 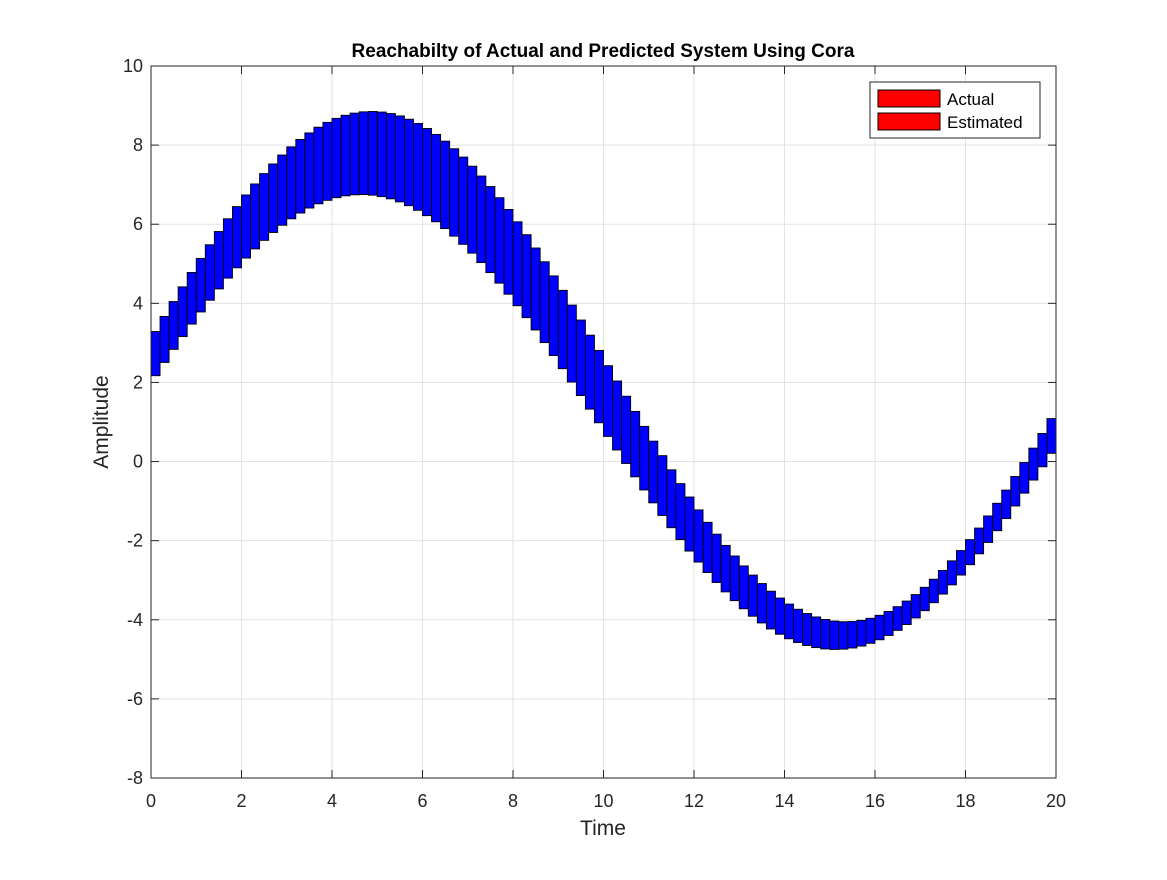 What do you see at coordinates (135, 620) in the screenshot?
I see `y-tick-label: -4` at bounding box center [135, 620].